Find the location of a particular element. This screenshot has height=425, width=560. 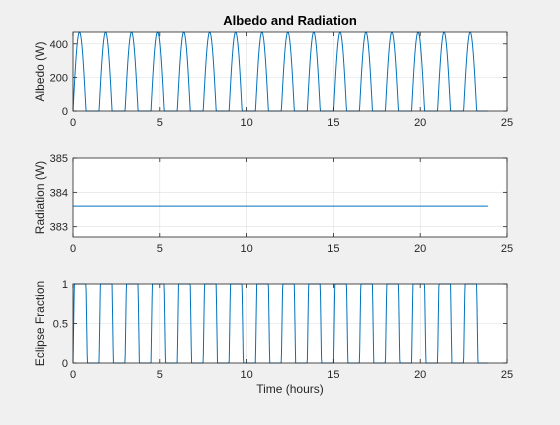

chart-title: Albedo and Radiation is located at coordinates (290, 20).